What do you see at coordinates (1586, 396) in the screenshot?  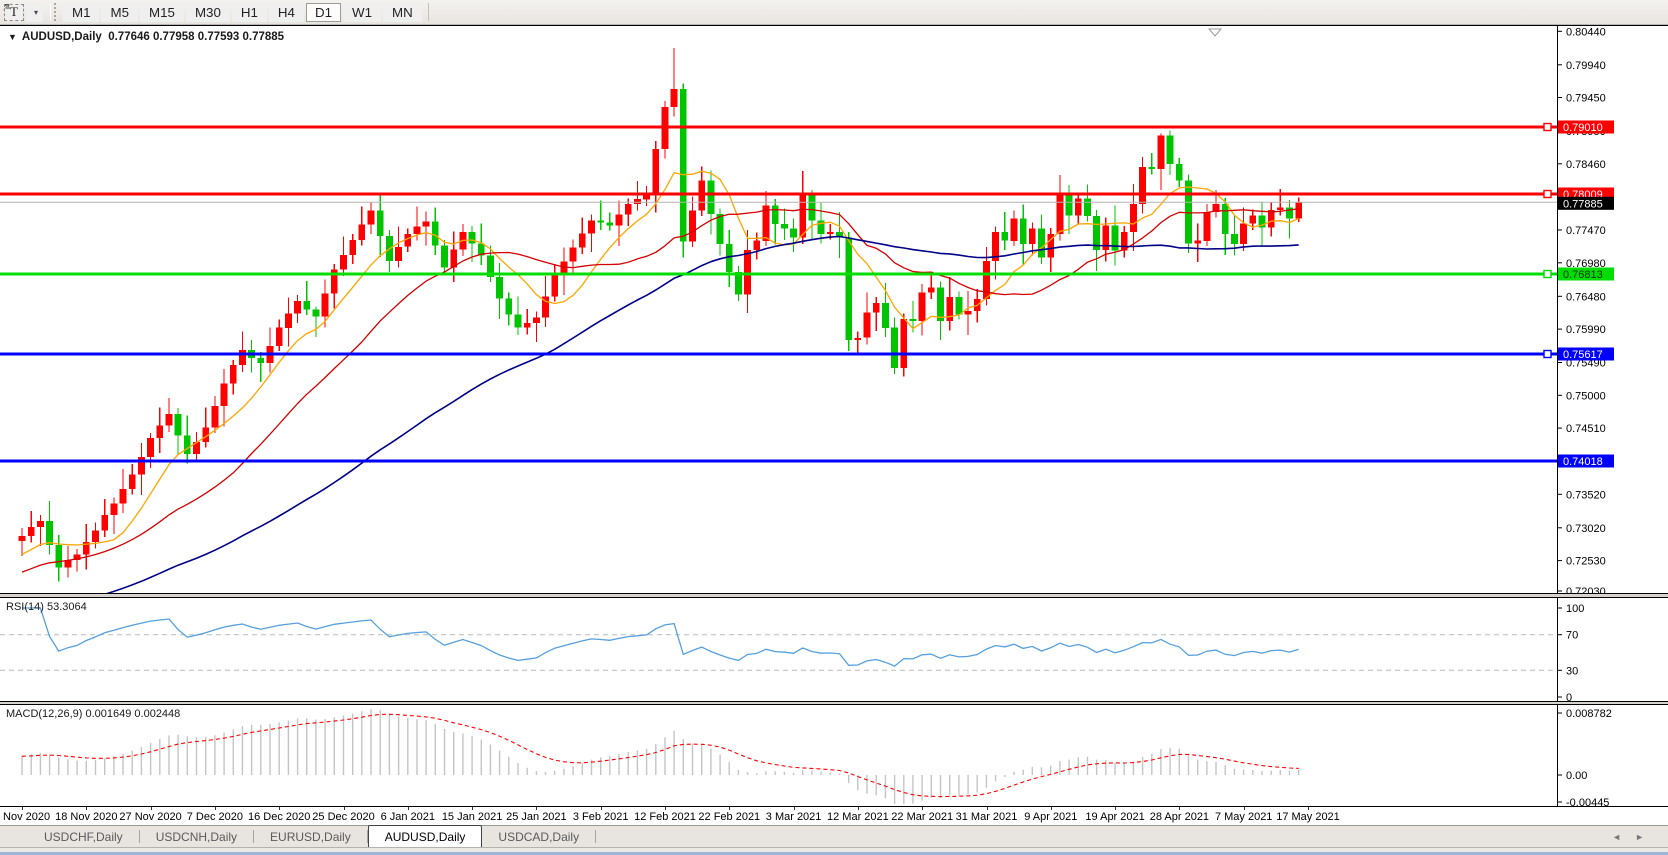 I see `svg-text: 0.75000` at bounding box center [1586, 396].